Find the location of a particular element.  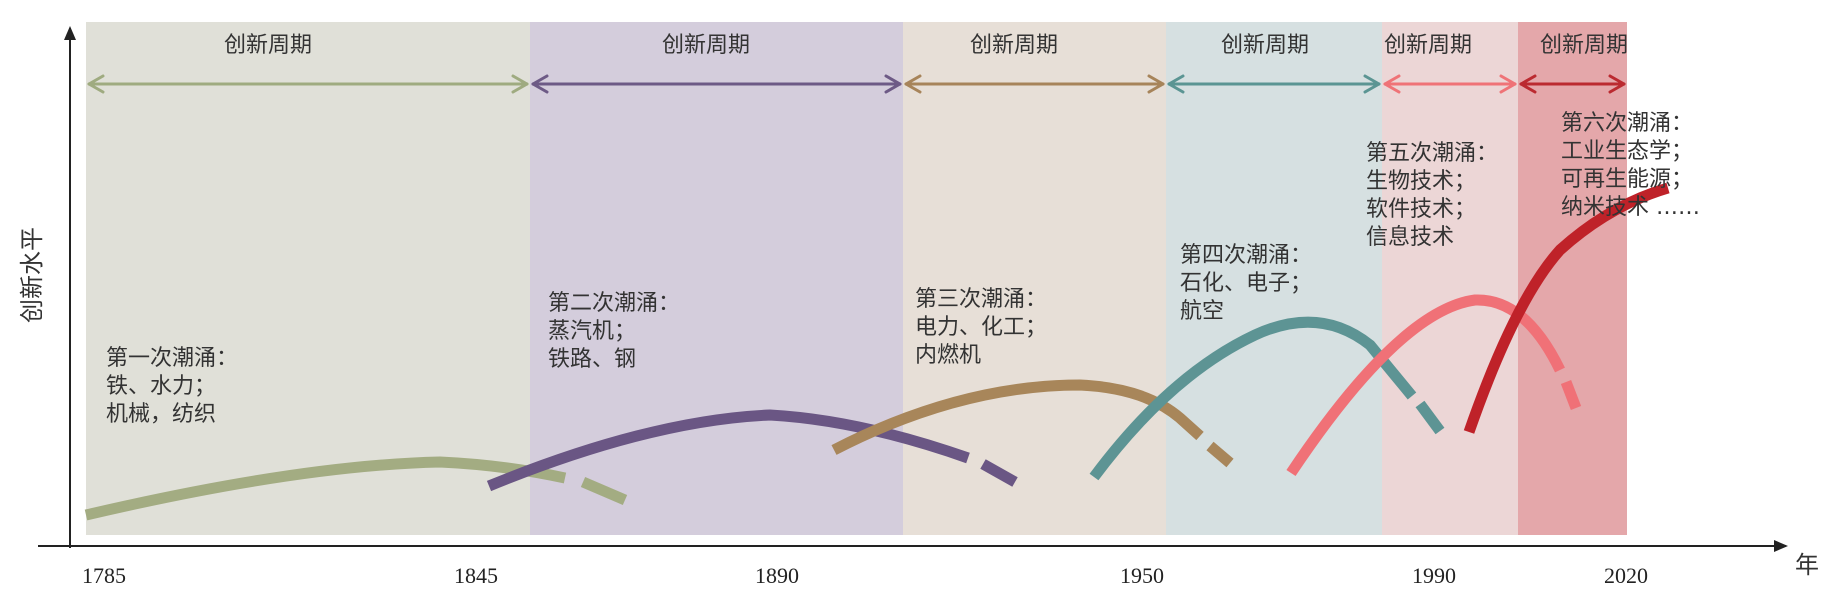

wave-1-label: 第一次潮涌： 铁、水力； 机械，纺织 is located at coordinates (175, 386).